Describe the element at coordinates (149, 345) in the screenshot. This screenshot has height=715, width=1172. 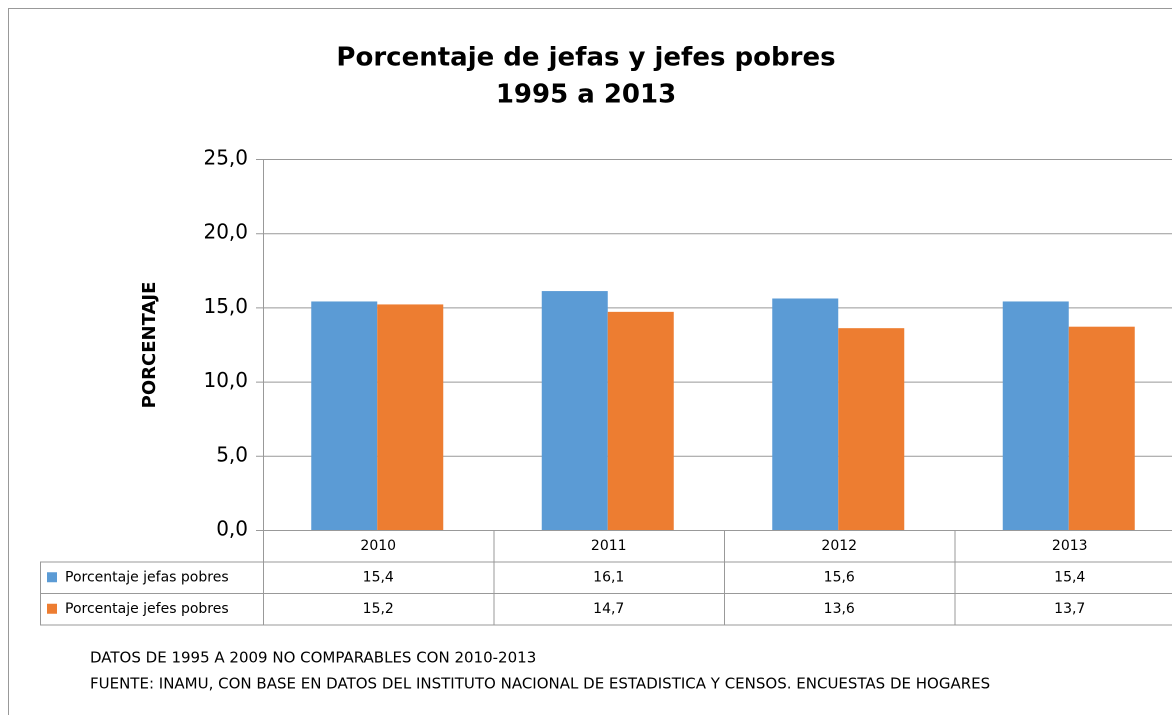
I see `y-axis-label: PORCENTAJE` at that location.